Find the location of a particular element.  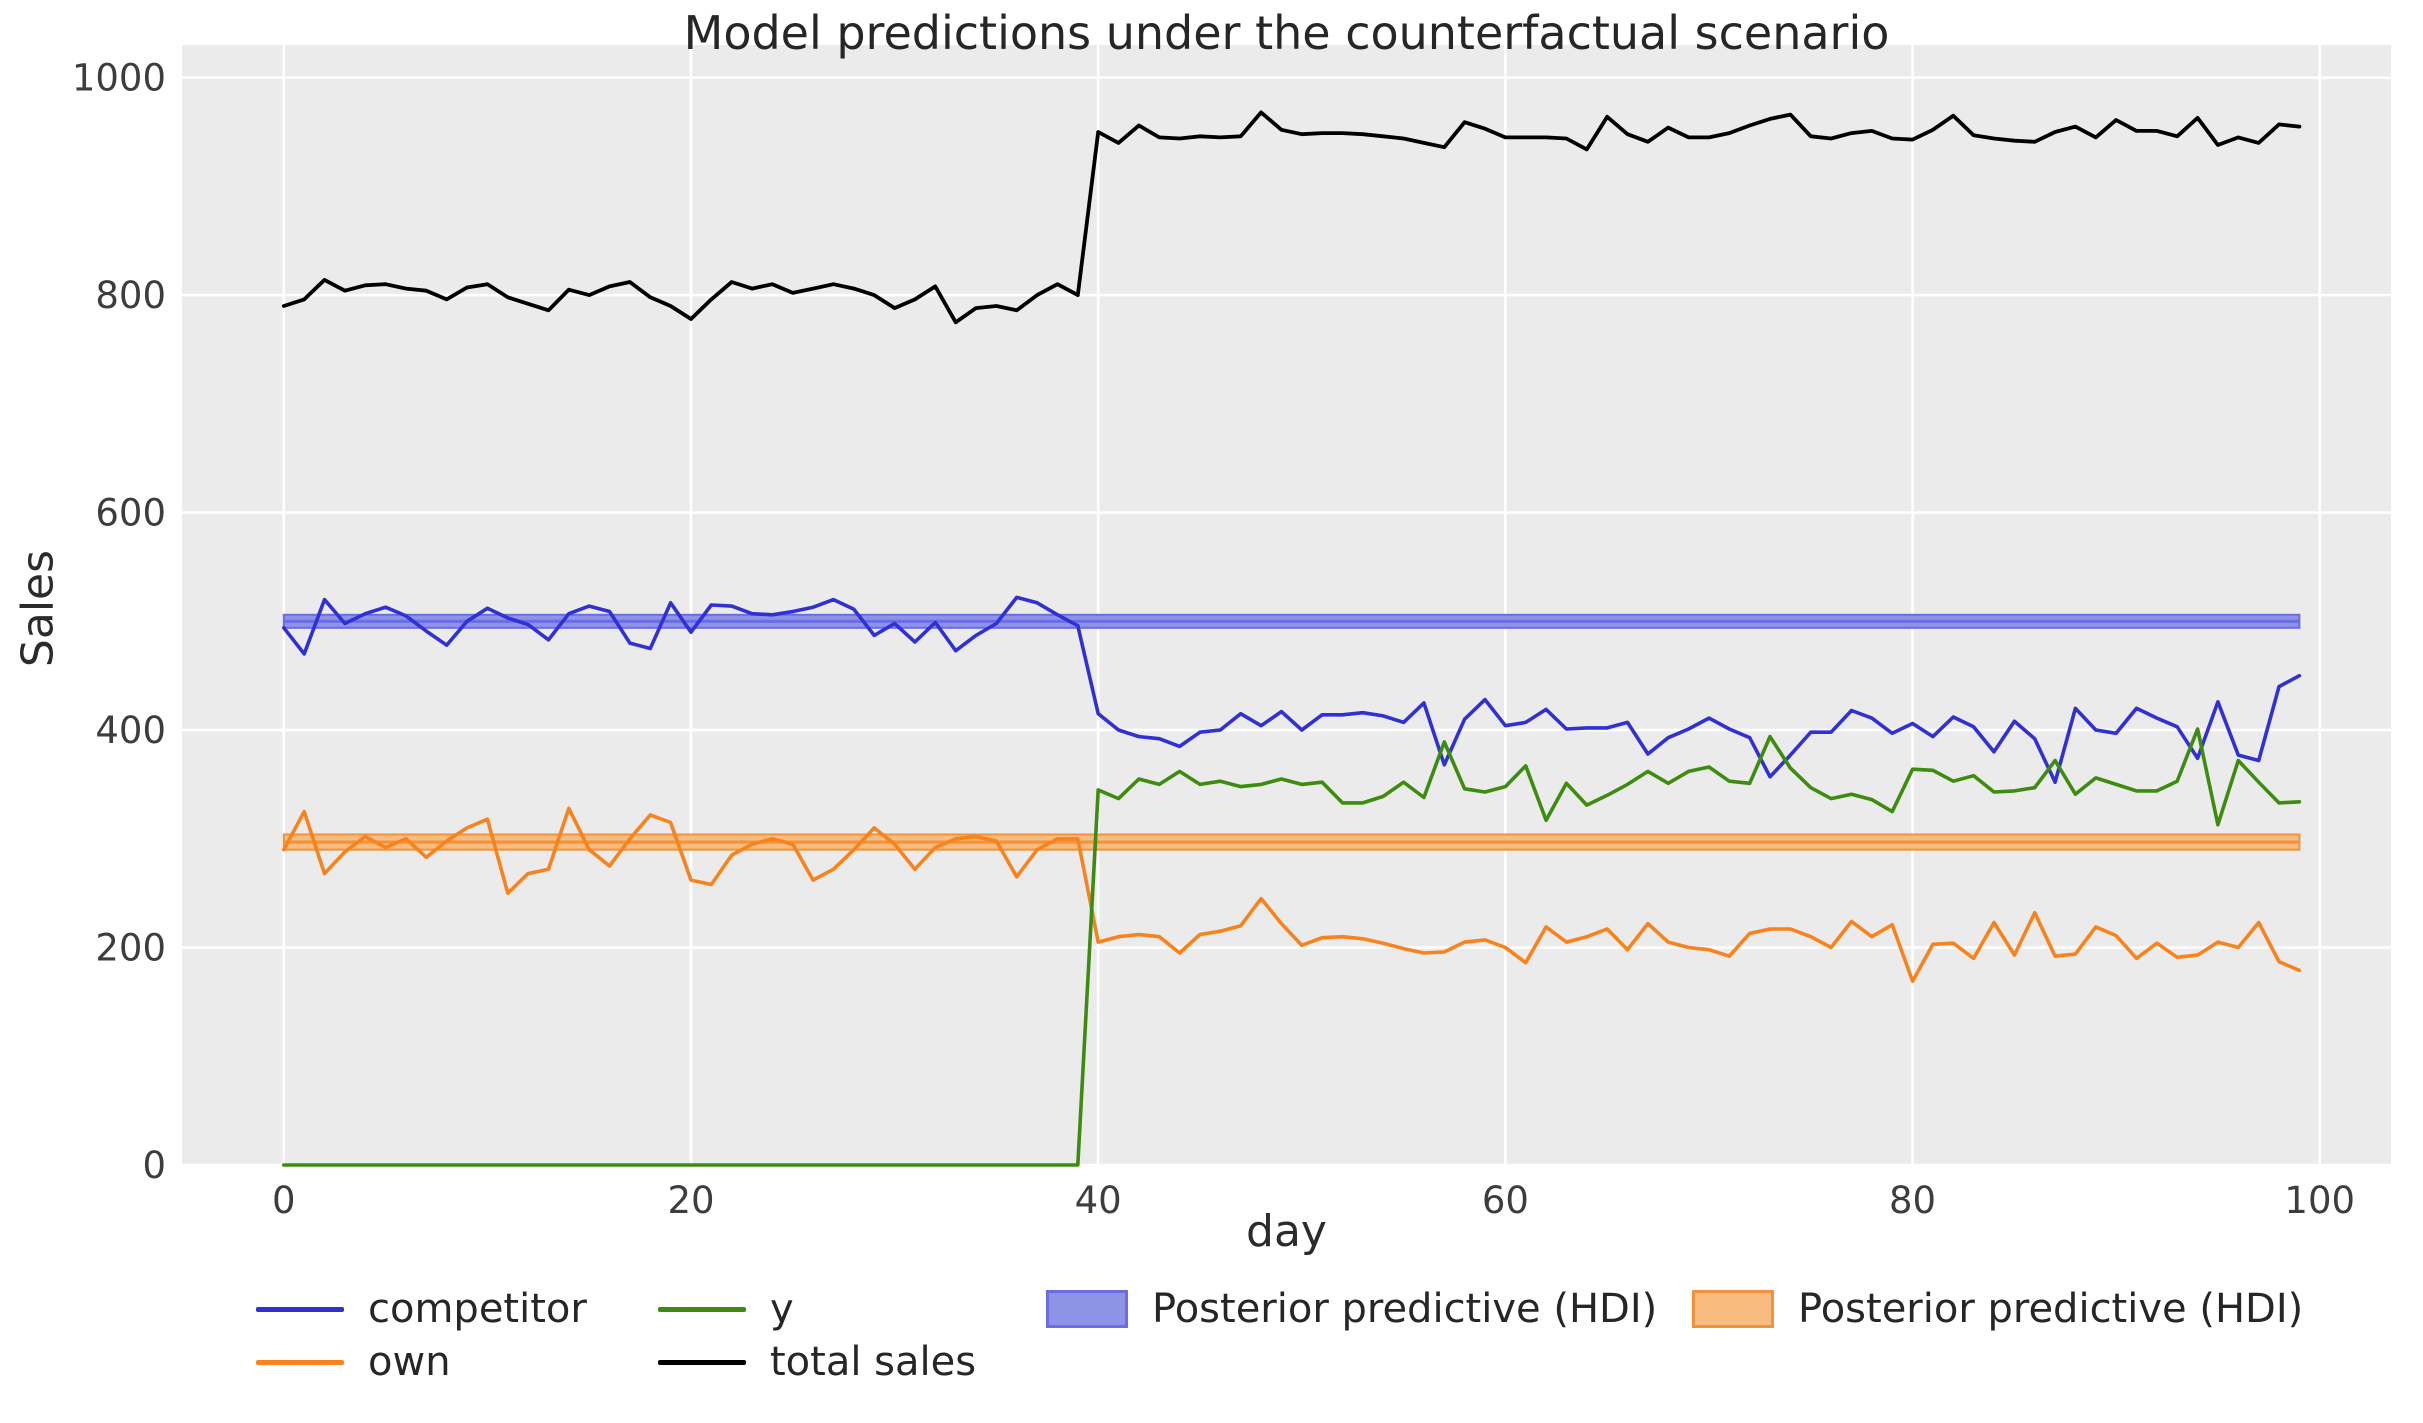

x-tick-label: 60 is located at coordinates (1505, 1200).